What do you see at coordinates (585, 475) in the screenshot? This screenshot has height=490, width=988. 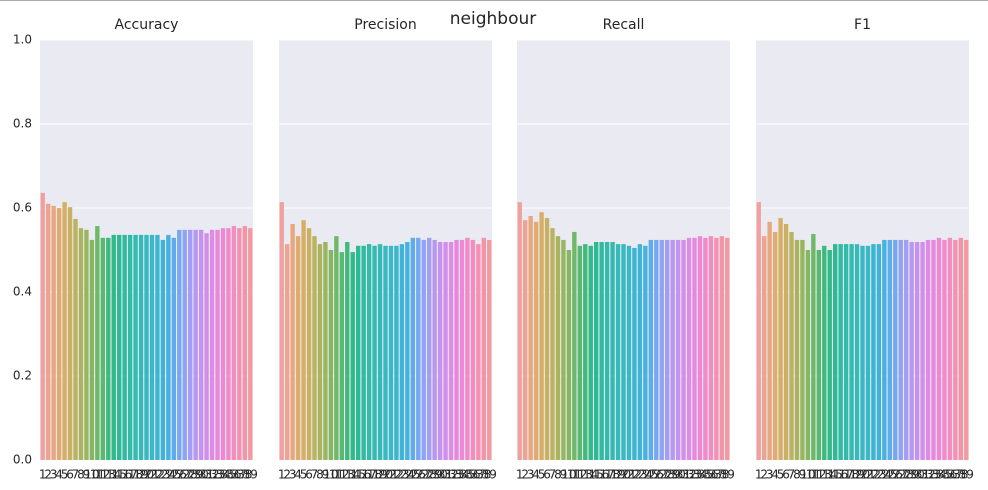 I see `x-tick-label: 13` at bounding box center [585, 475].